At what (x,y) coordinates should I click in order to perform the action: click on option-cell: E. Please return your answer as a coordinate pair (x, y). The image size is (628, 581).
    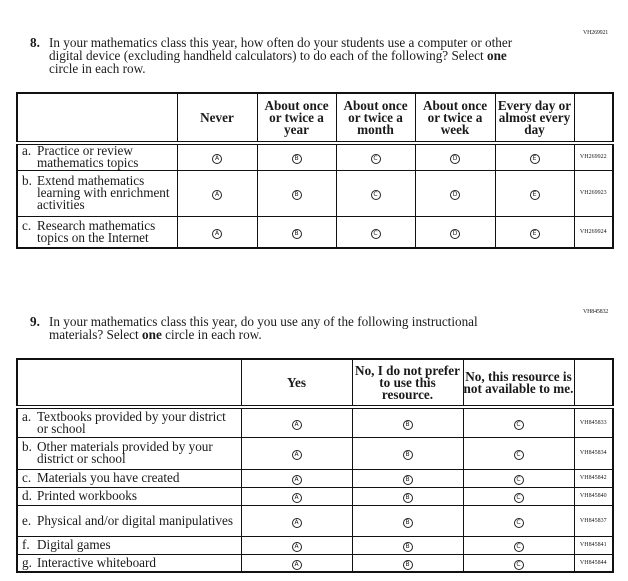
    Looking at the image, I should click on (534, 156).